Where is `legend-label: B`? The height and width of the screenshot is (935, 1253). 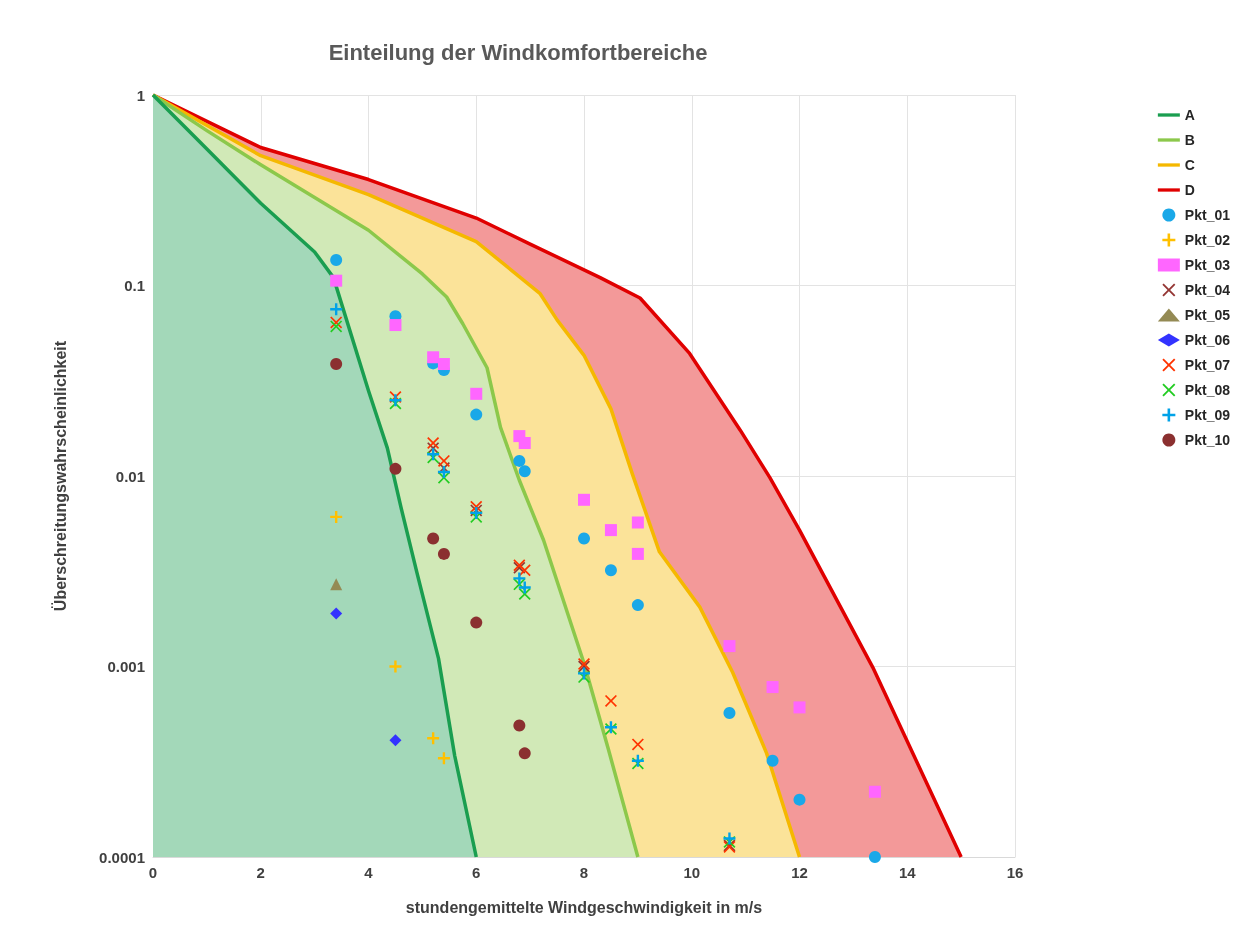 legend-label: B is located at coordinates (1189, 140).